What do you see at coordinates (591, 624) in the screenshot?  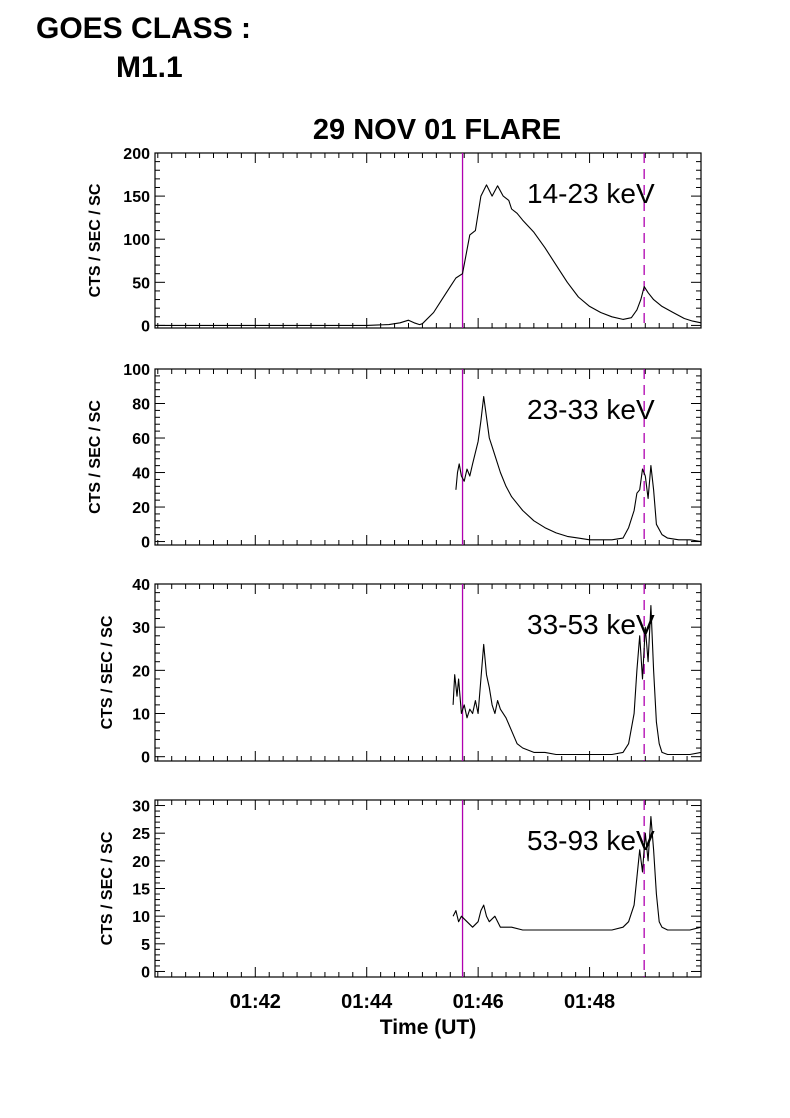 I see `energy-band-label: 33-53 keV` at bounding box center [591, 624].